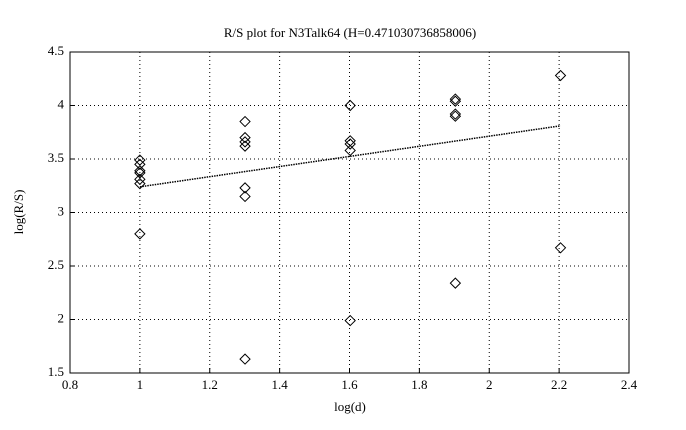 This screenshot has height=430, width=686. Describe the element at coordinates (61, 317) in the screenshot. I see `y-tick-label: 2` at that location.